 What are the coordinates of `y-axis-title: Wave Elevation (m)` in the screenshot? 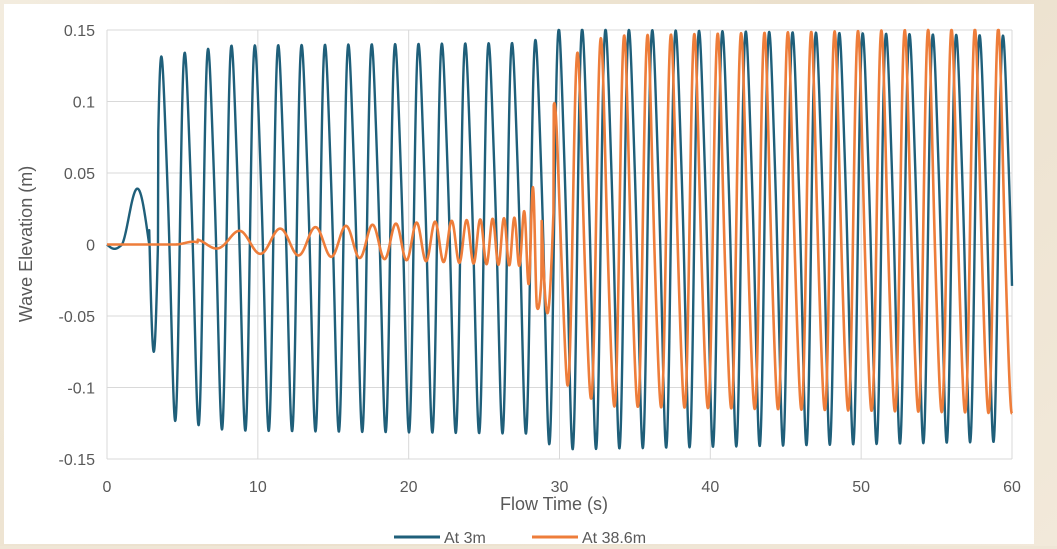 It's located at (26, 244).